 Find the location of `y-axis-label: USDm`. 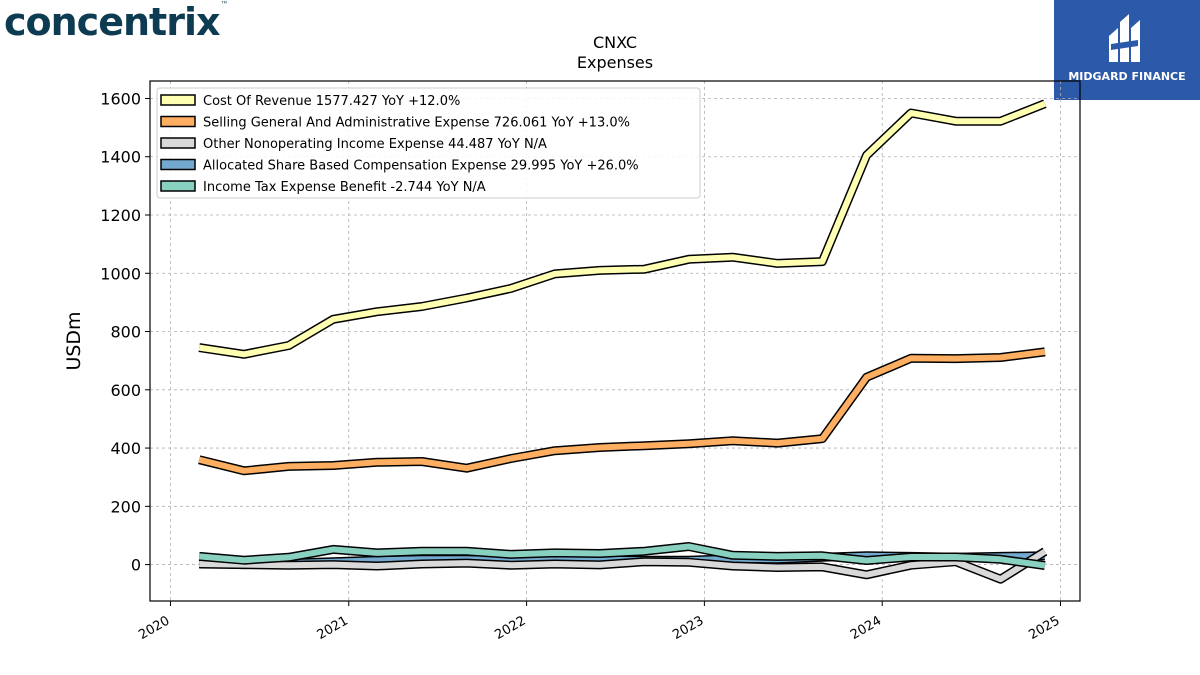

y-axis-label: USDm is located at coordinates (74, 340).